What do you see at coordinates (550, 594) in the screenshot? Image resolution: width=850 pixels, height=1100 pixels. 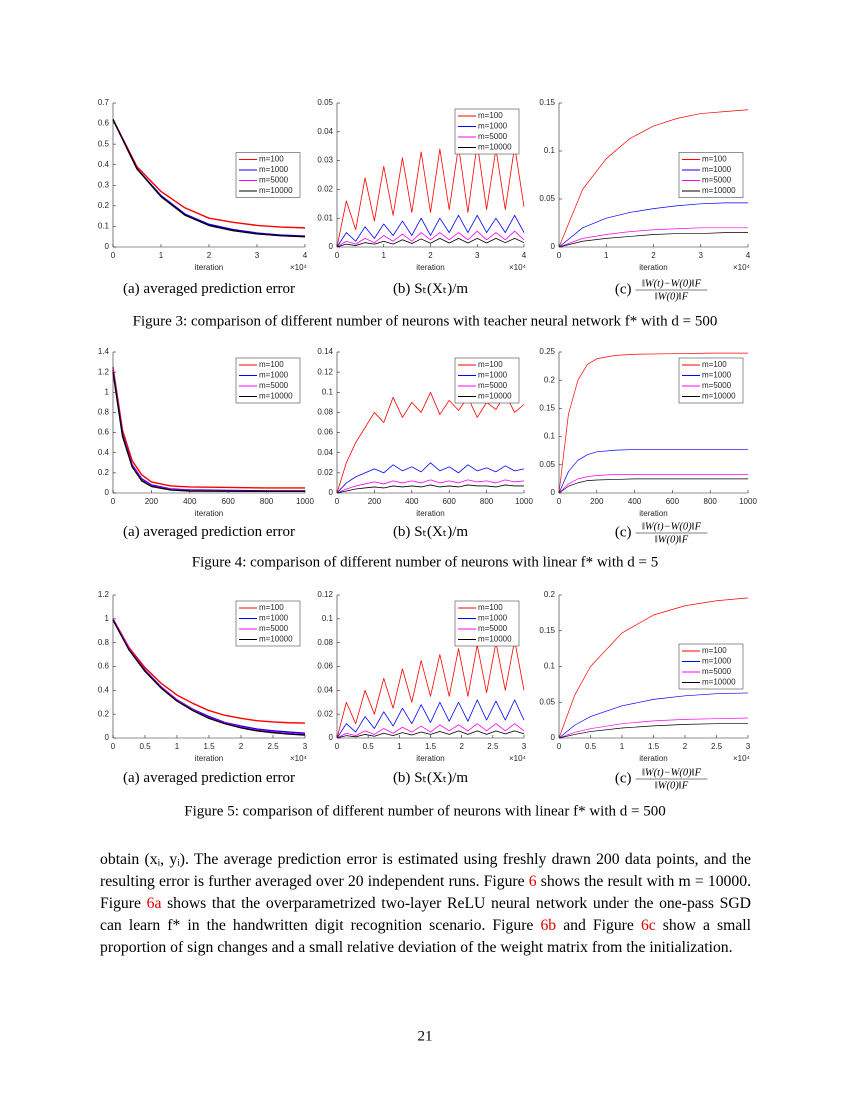 I see `y-tick-label: 0.2` at bounding box center [550, 594].